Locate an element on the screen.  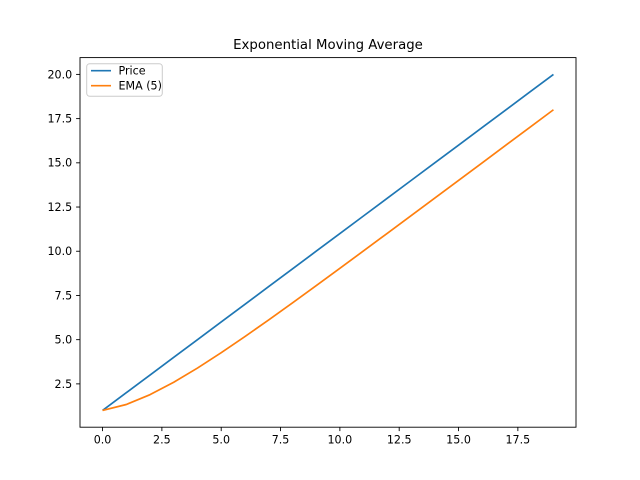
x-tick-label: 10.0 is located at coordinates (340, 440).